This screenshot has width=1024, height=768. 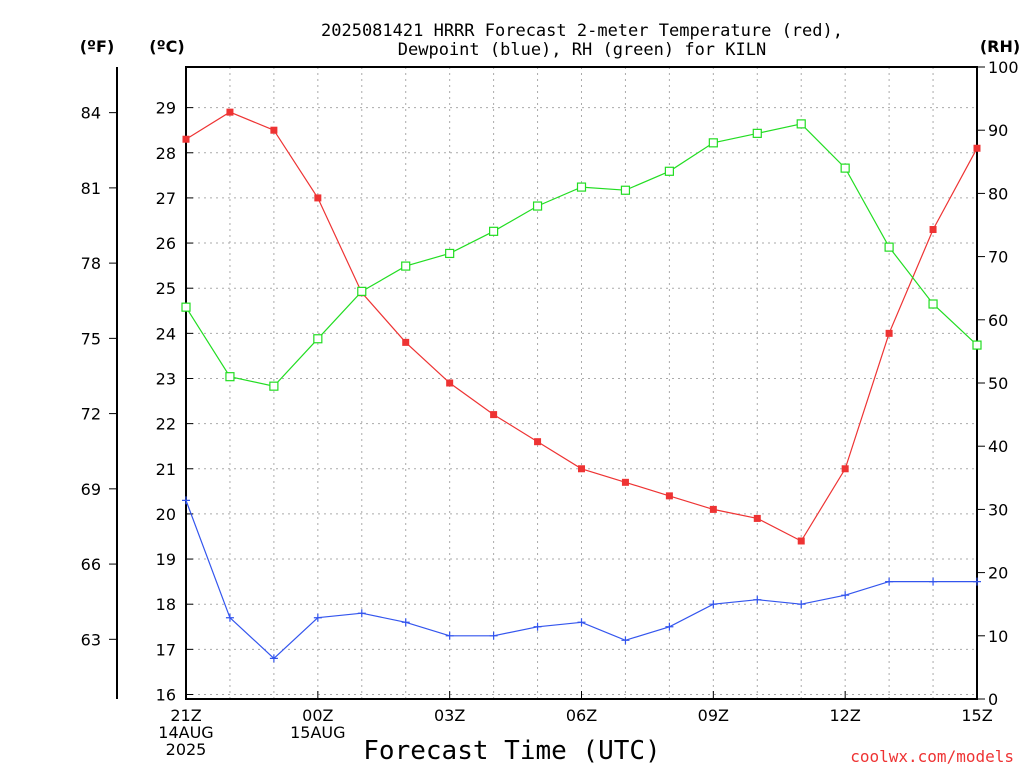 I want to click on x-tick-label: 15Z, so click(x=976, y=715).